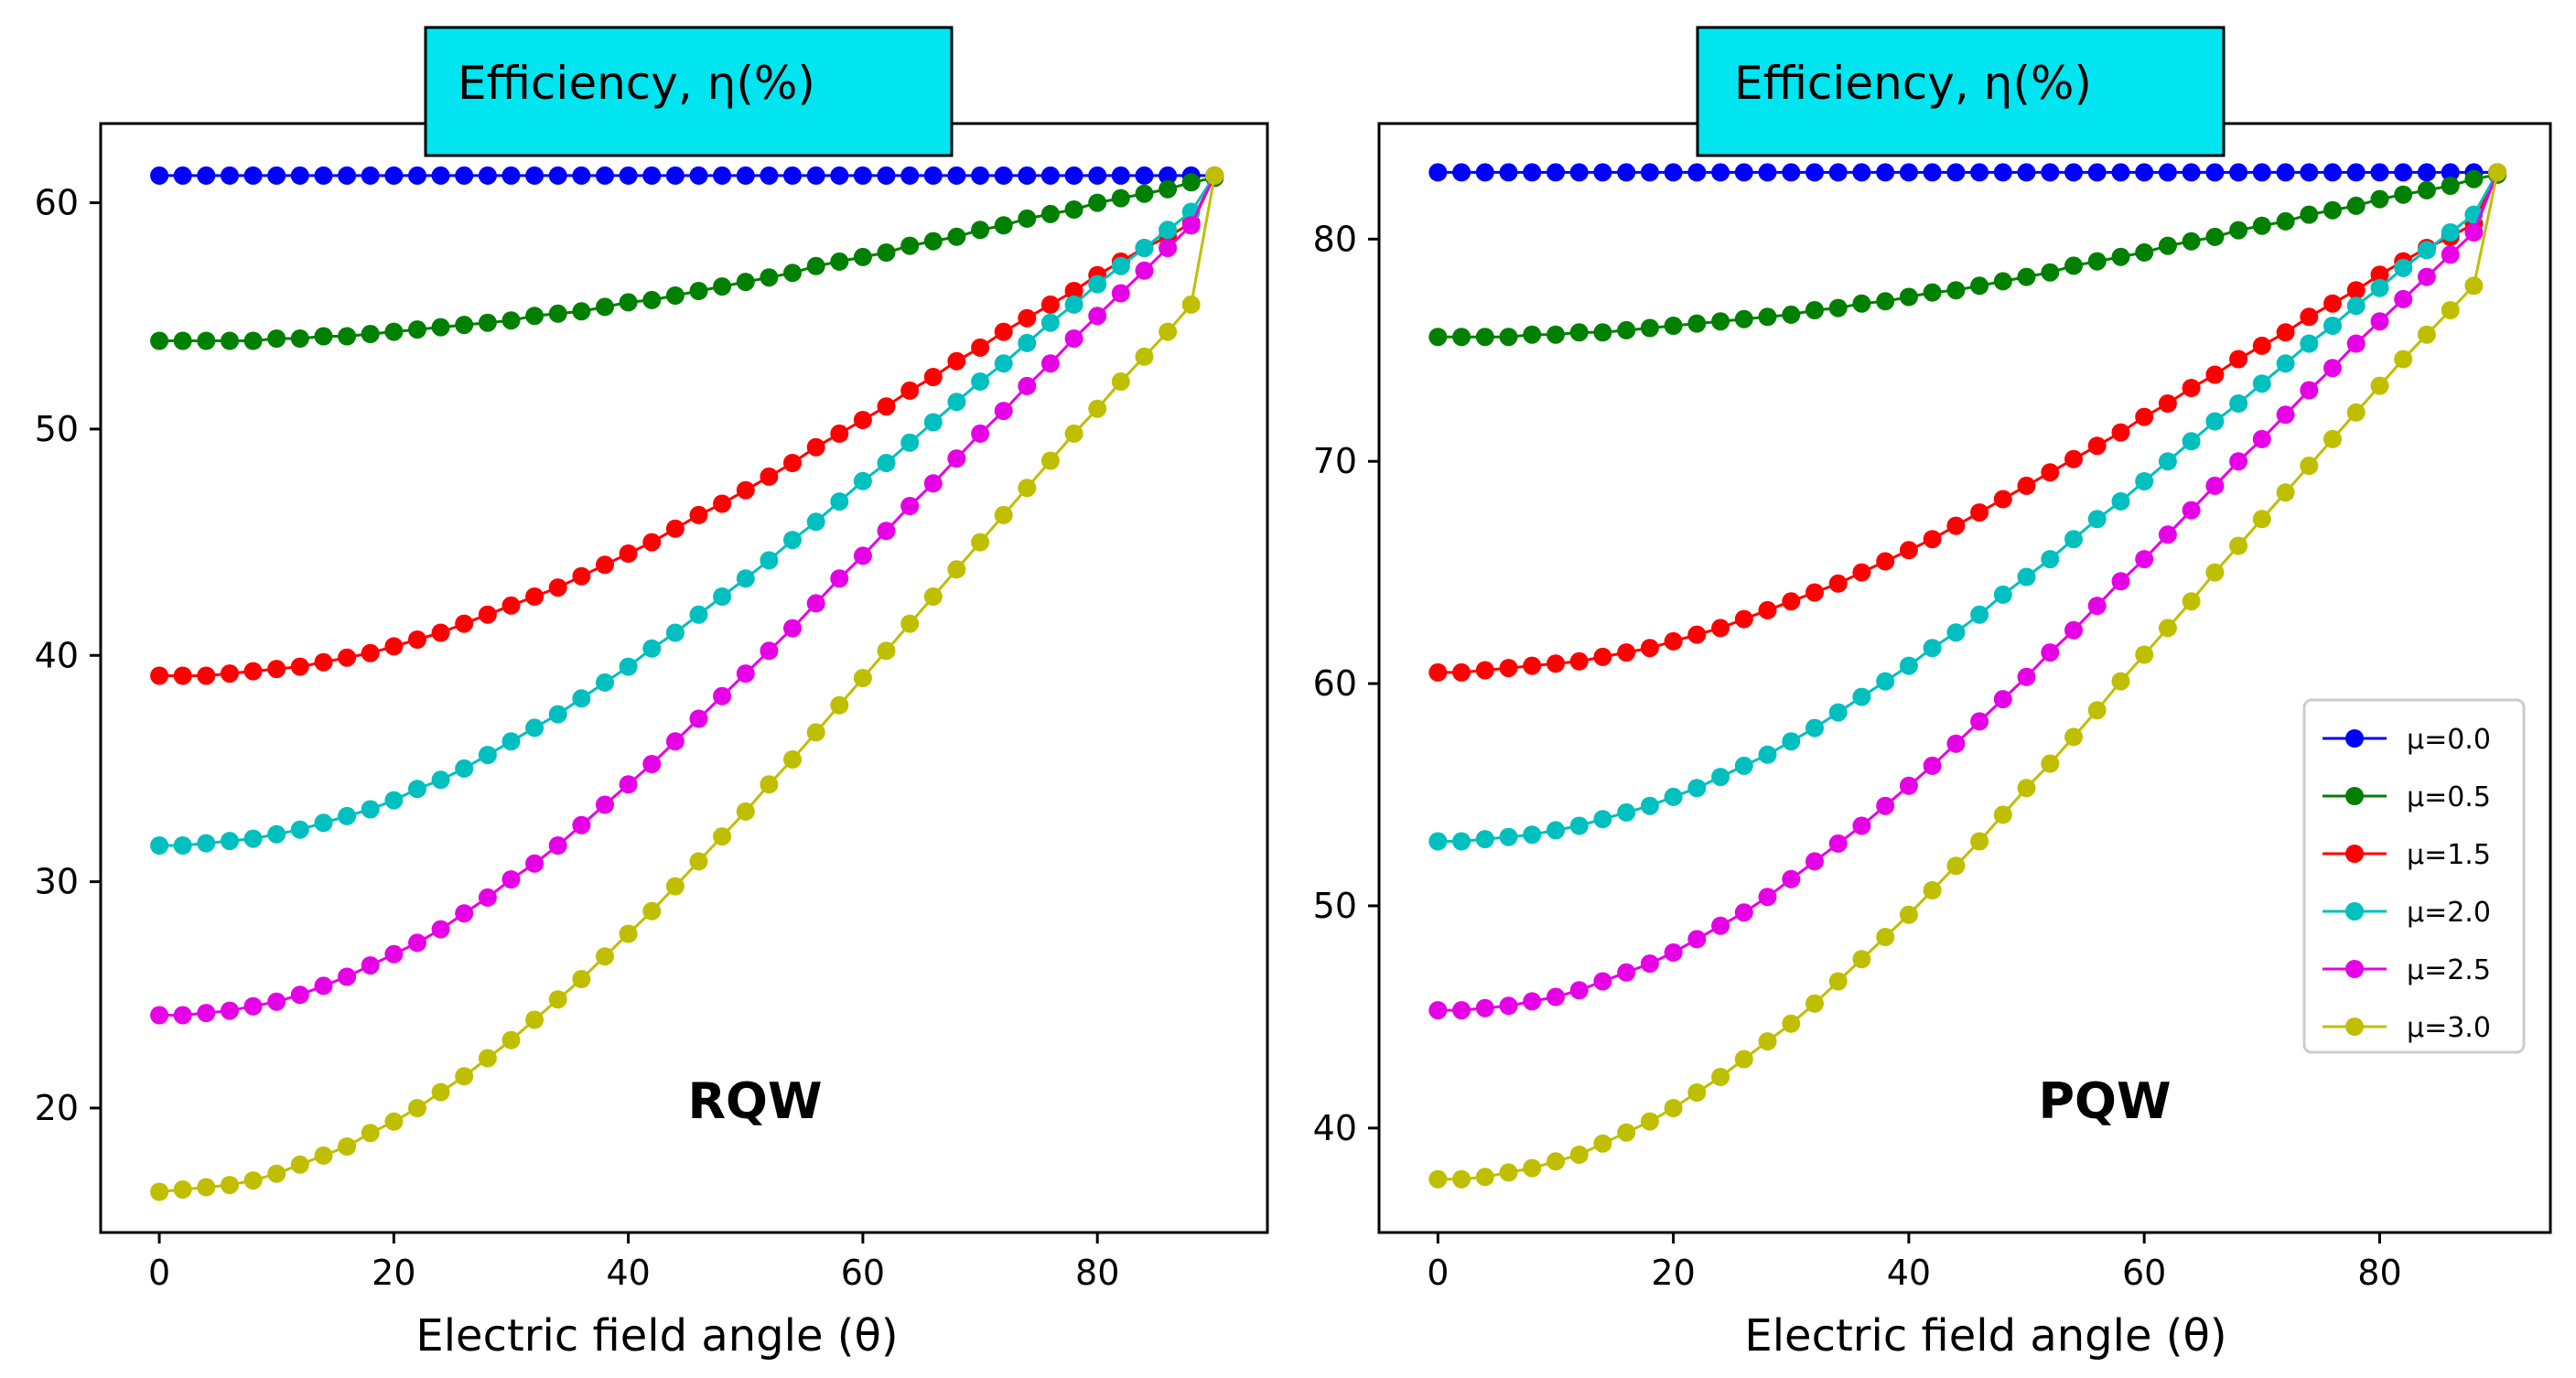  What do you see at coordinates (57, 882) in the screenshot?
I see `y-tick-label: 30` at bounding box center [57, 882].